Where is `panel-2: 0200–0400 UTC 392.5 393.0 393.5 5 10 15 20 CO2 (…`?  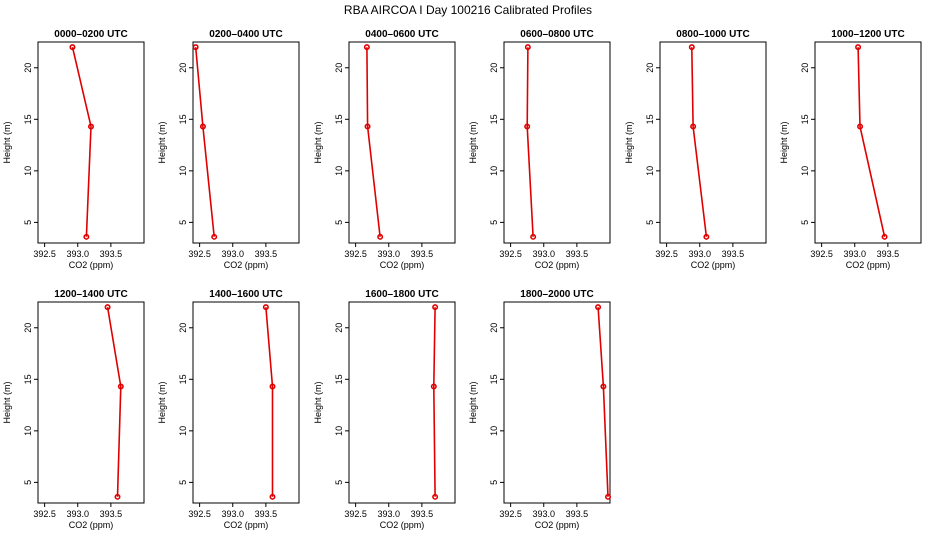 panel-2: 0200–0400 UTC 392.5 393.0 393.5 5 10 15 20 CO2 (… is located at coordinates (228, 149).